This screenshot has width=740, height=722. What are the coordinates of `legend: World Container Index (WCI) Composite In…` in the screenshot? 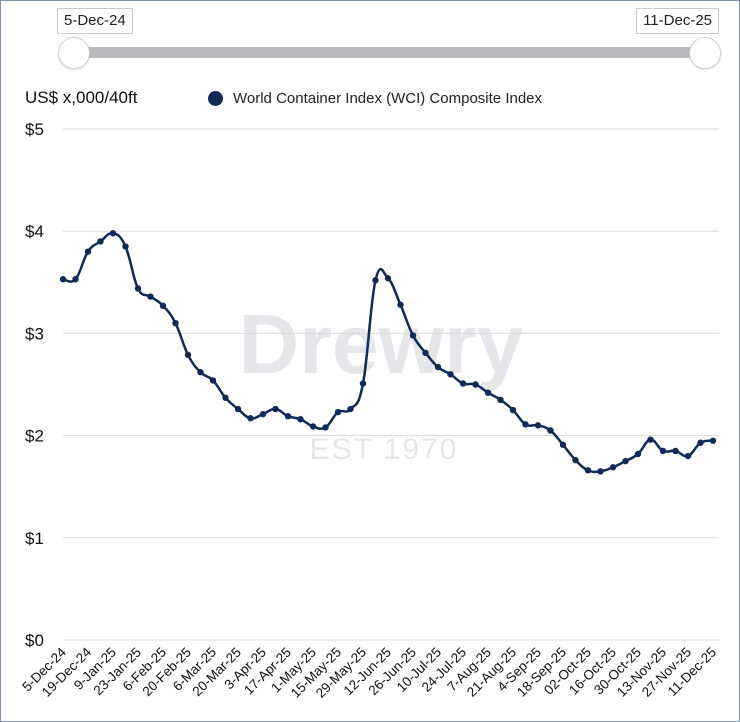 It's located at (375, 98).